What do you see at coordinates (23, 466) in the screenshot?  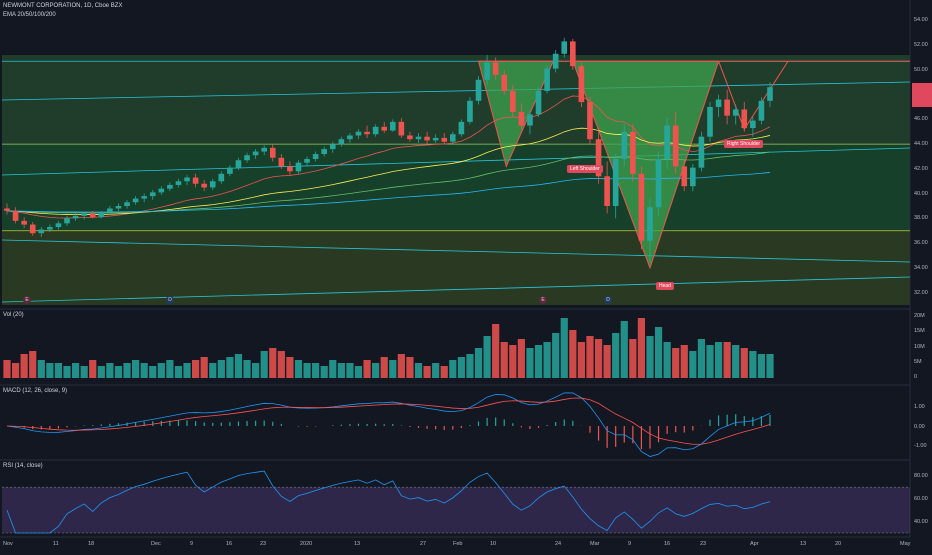 I see `rsi-pane-label: RSI (14, close)` at bounding box center [23, 466].